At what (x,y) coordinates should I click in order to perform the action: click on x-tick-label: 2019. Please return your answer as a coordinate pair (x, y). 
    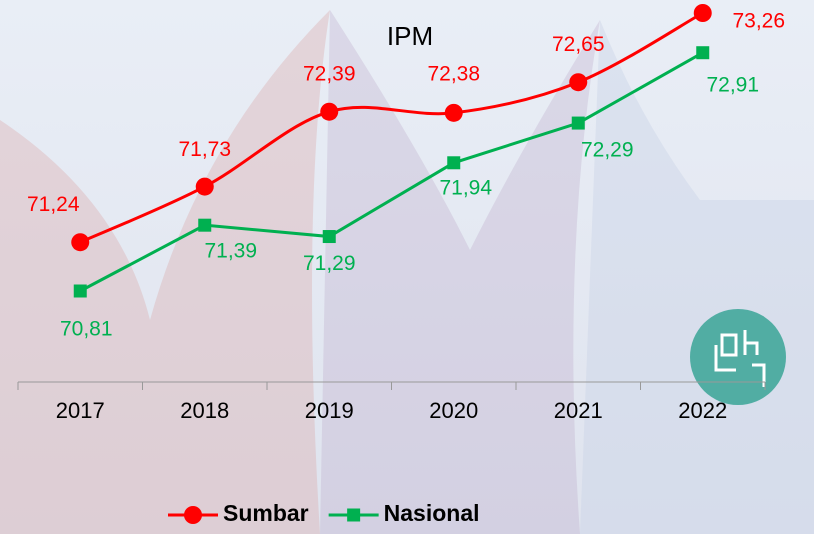
    Looking at the image, I should click on (329, 410).